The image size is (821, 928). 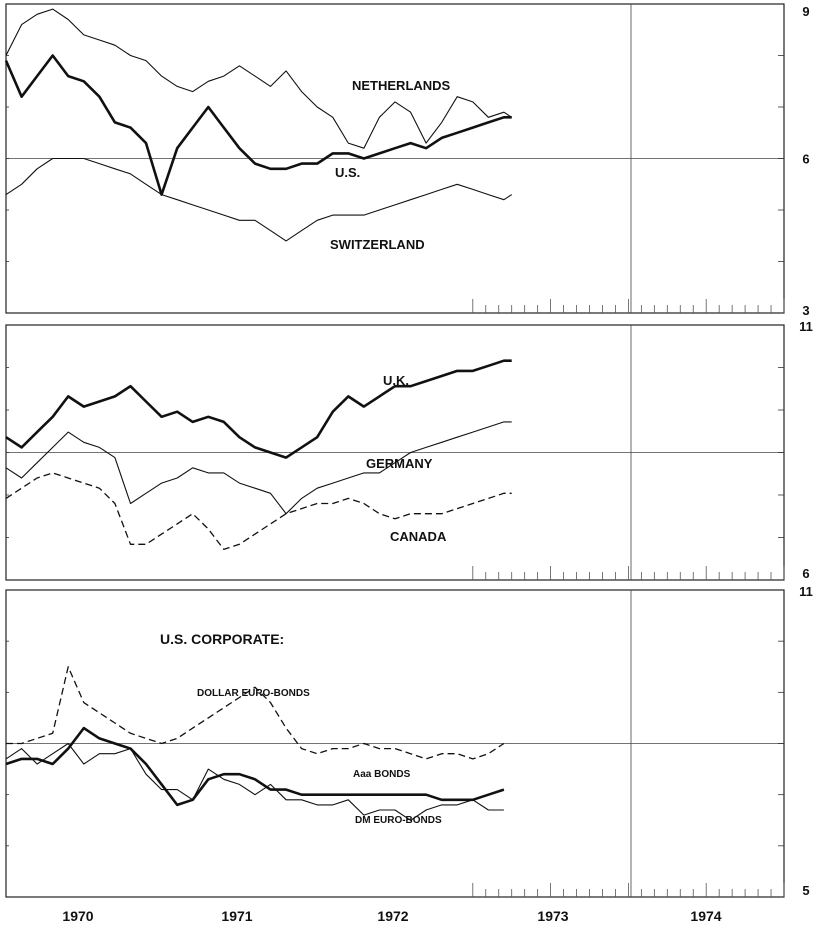 I want to click on series-label: NETHERLANDS, so click(x=401, y=85).